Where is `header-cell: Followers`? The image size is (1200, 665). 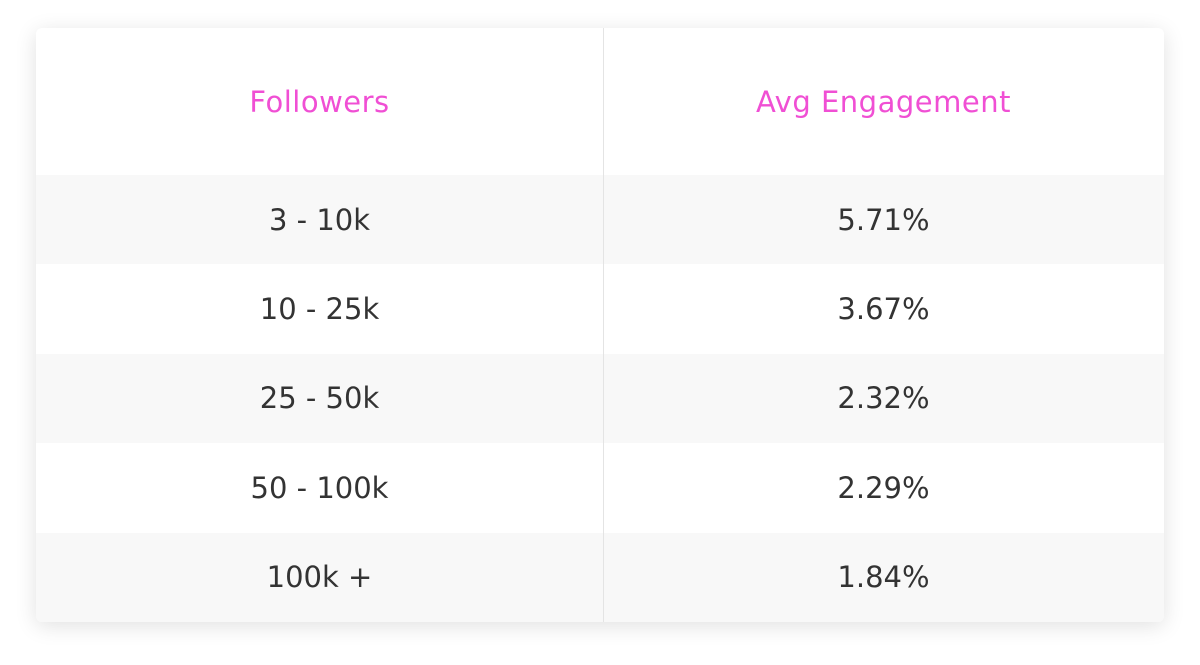 header-cell: Followers is located at coordinates (319, 101).